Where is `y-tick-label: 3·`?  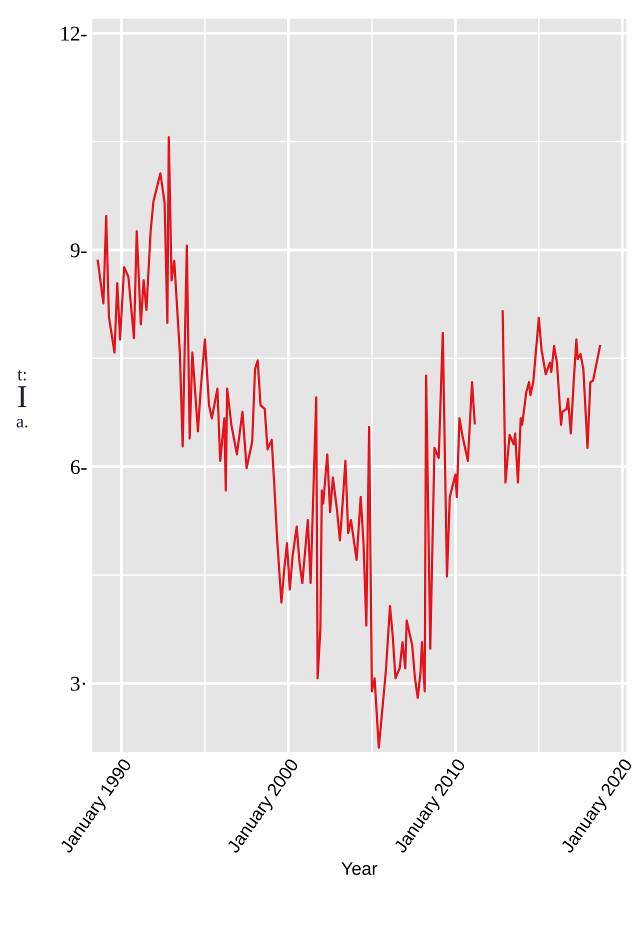 y-tick-label: 3· is located at coordinates (78, 683).